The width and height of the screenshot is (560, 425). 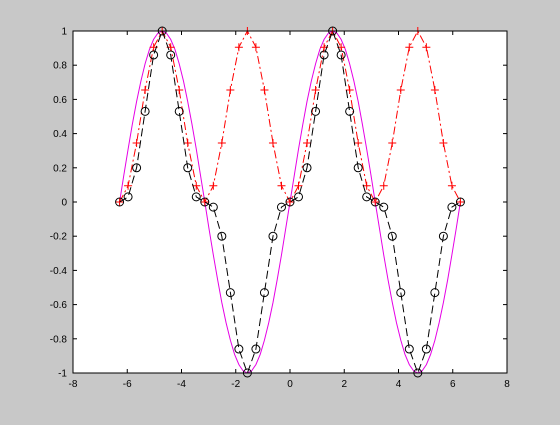 I want to click on x-tick-label: -4, so click(x=181, y=384).